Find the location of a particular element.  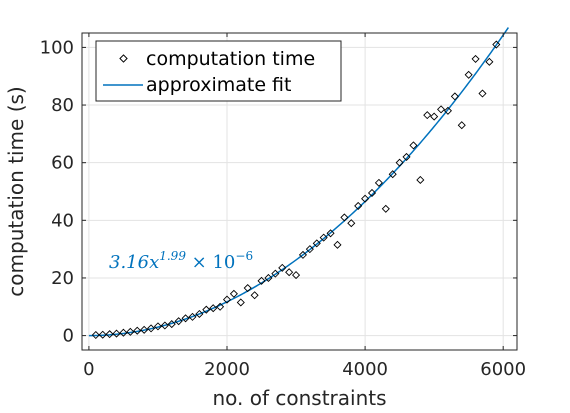

y-tick-label: 80 is located at coordinates (62, 105).